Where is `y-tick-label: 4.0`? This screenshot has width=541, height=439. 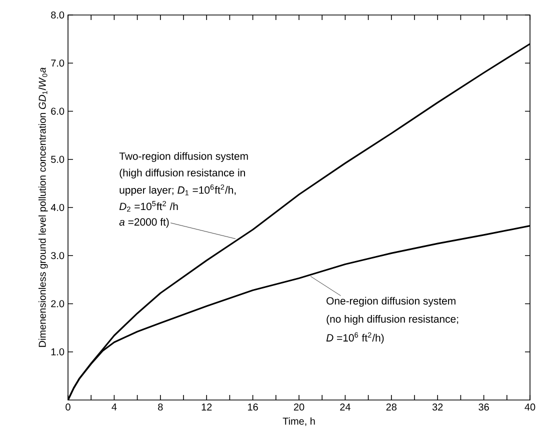 y-tick-label: 4.0 is located at coordinates (57, 208).